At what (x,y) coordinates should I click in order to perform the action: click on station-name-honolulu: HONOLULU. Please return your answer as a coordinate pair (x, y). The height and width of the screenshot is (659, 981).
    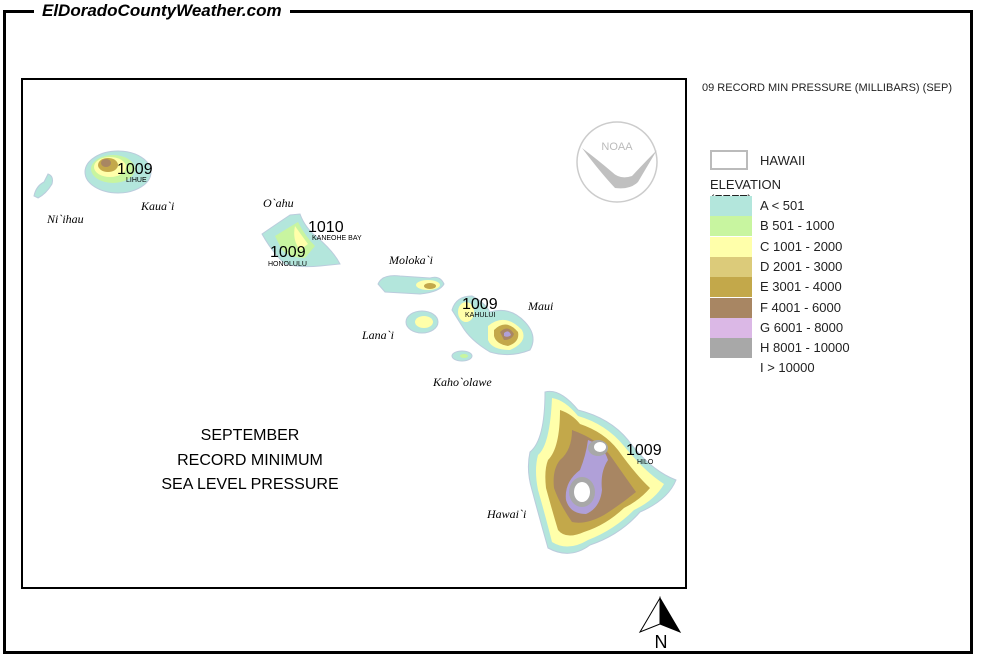
    Looking at the image, I should click on (287, 264).